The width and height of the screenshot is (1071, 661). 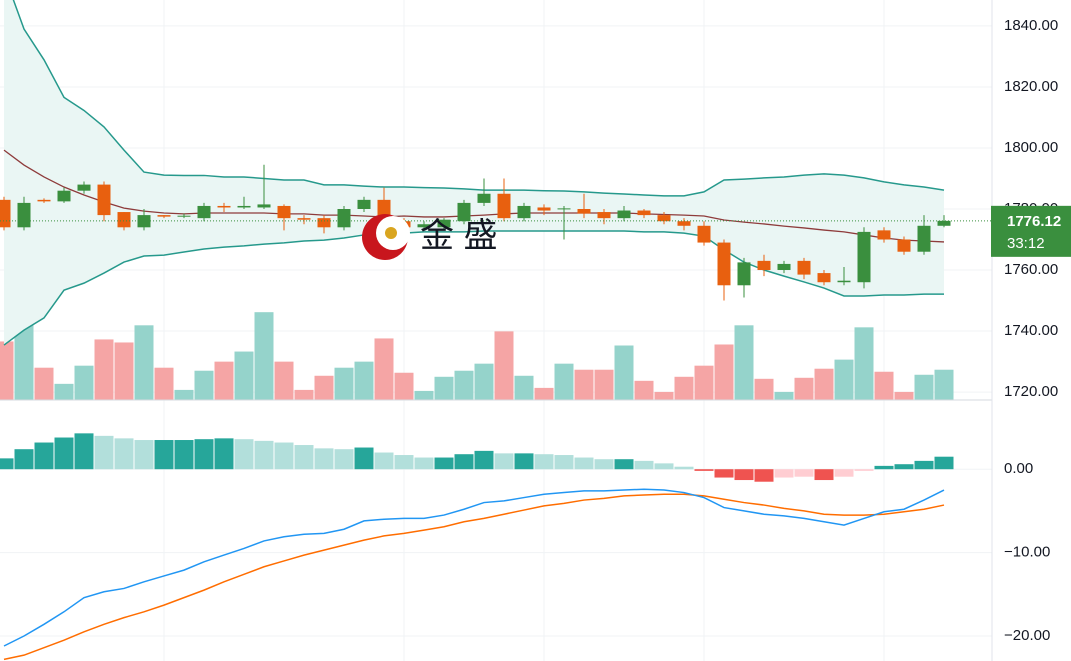 What do you see at coordinates (458, 236) in the screenshot?
I see `watermark-text: 金 盛` at bounding box center [458, 236].